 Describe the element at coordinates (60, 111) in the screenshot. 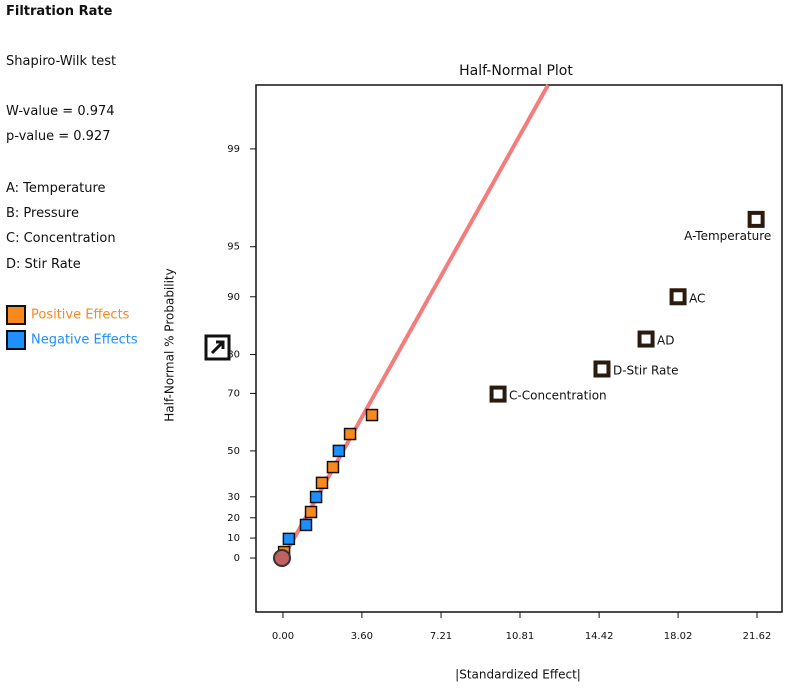

I see `w-value: W-value = 0.974` at that location.